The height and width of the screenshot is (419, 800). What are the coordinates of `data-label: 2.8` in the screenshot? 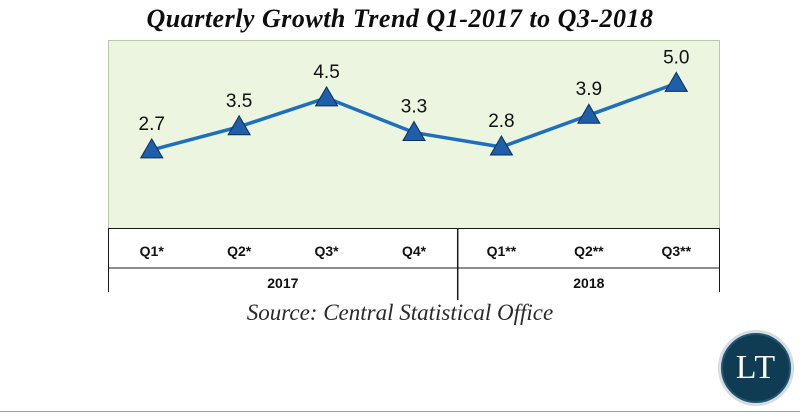 It's located at (501, 121).